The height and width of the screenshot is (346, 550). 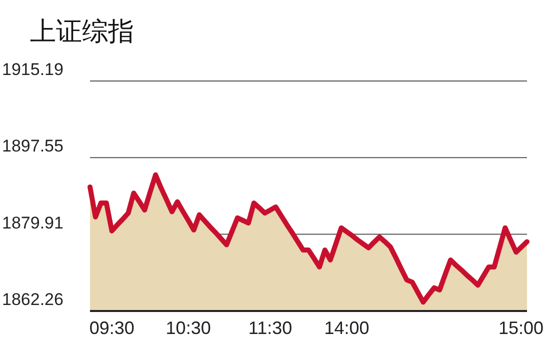 What do you see at coordinates (33, 222) in the screenshot?
I see `y-tick-label: 1879.91` at bounding box center [33, 222].